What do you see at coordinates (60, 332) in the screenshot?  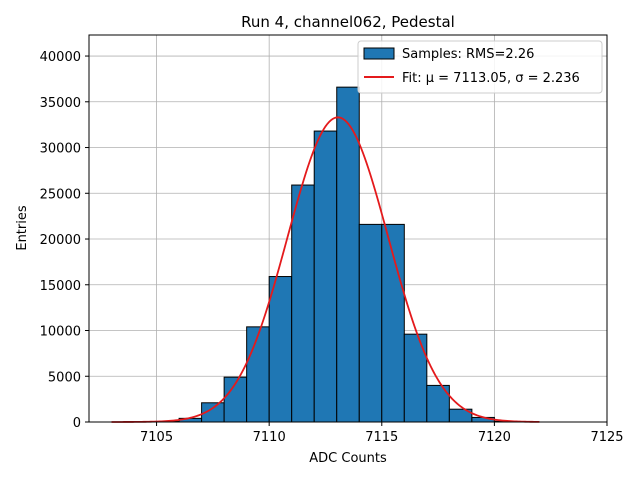 I see `y-tick-label: 10000` at bounding box center [60, 332].